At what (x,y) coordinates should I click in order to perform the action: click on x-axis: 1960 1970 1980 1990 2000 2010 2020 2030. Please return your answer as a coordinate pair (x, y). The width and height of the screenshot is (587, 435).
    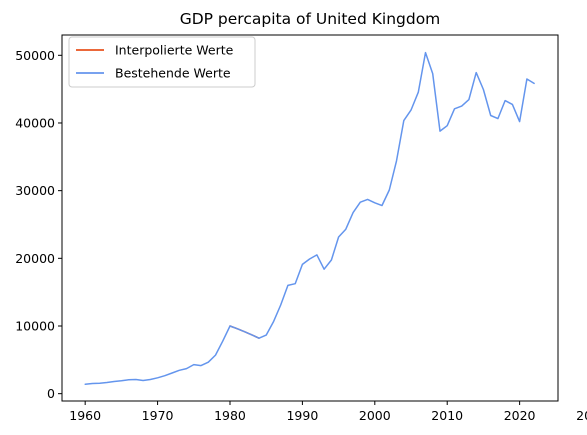
    Looking at the image, I should click on (328, 412).